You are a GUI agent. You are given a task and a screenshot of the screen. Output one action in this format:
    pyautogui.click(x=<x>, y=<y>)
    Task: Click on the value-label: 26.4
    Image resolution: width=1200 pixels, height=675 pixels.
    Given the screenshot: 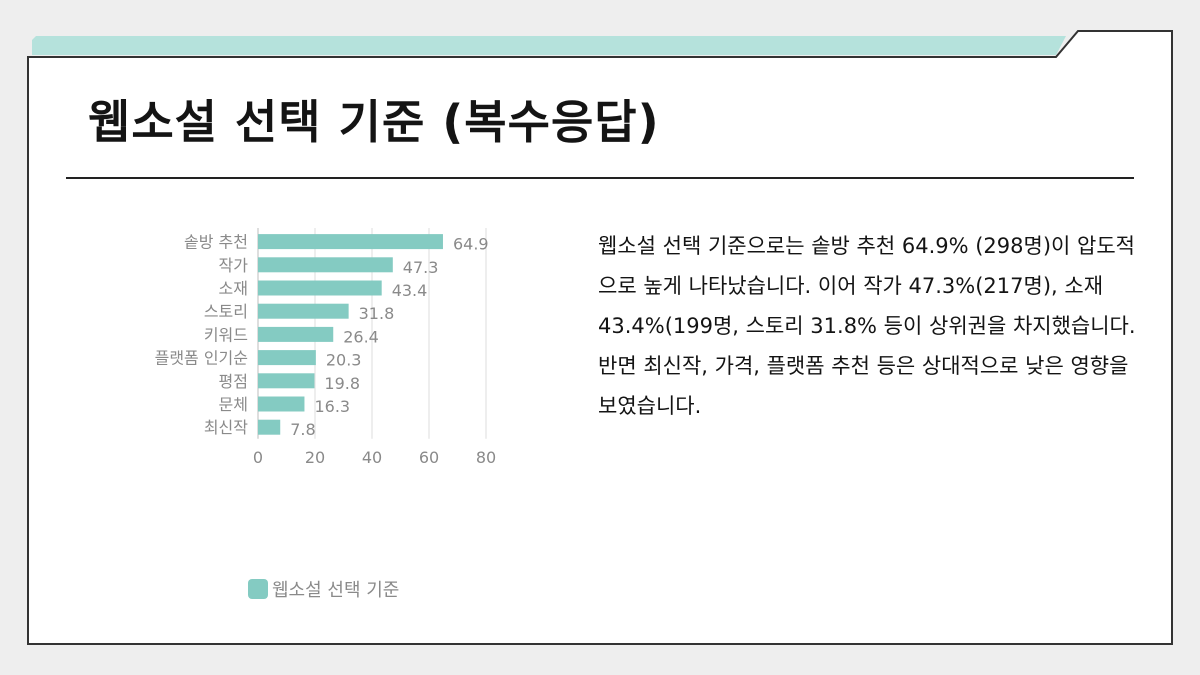 What is the action you would take?
    pyautogui.click(x=361, y=336)
    